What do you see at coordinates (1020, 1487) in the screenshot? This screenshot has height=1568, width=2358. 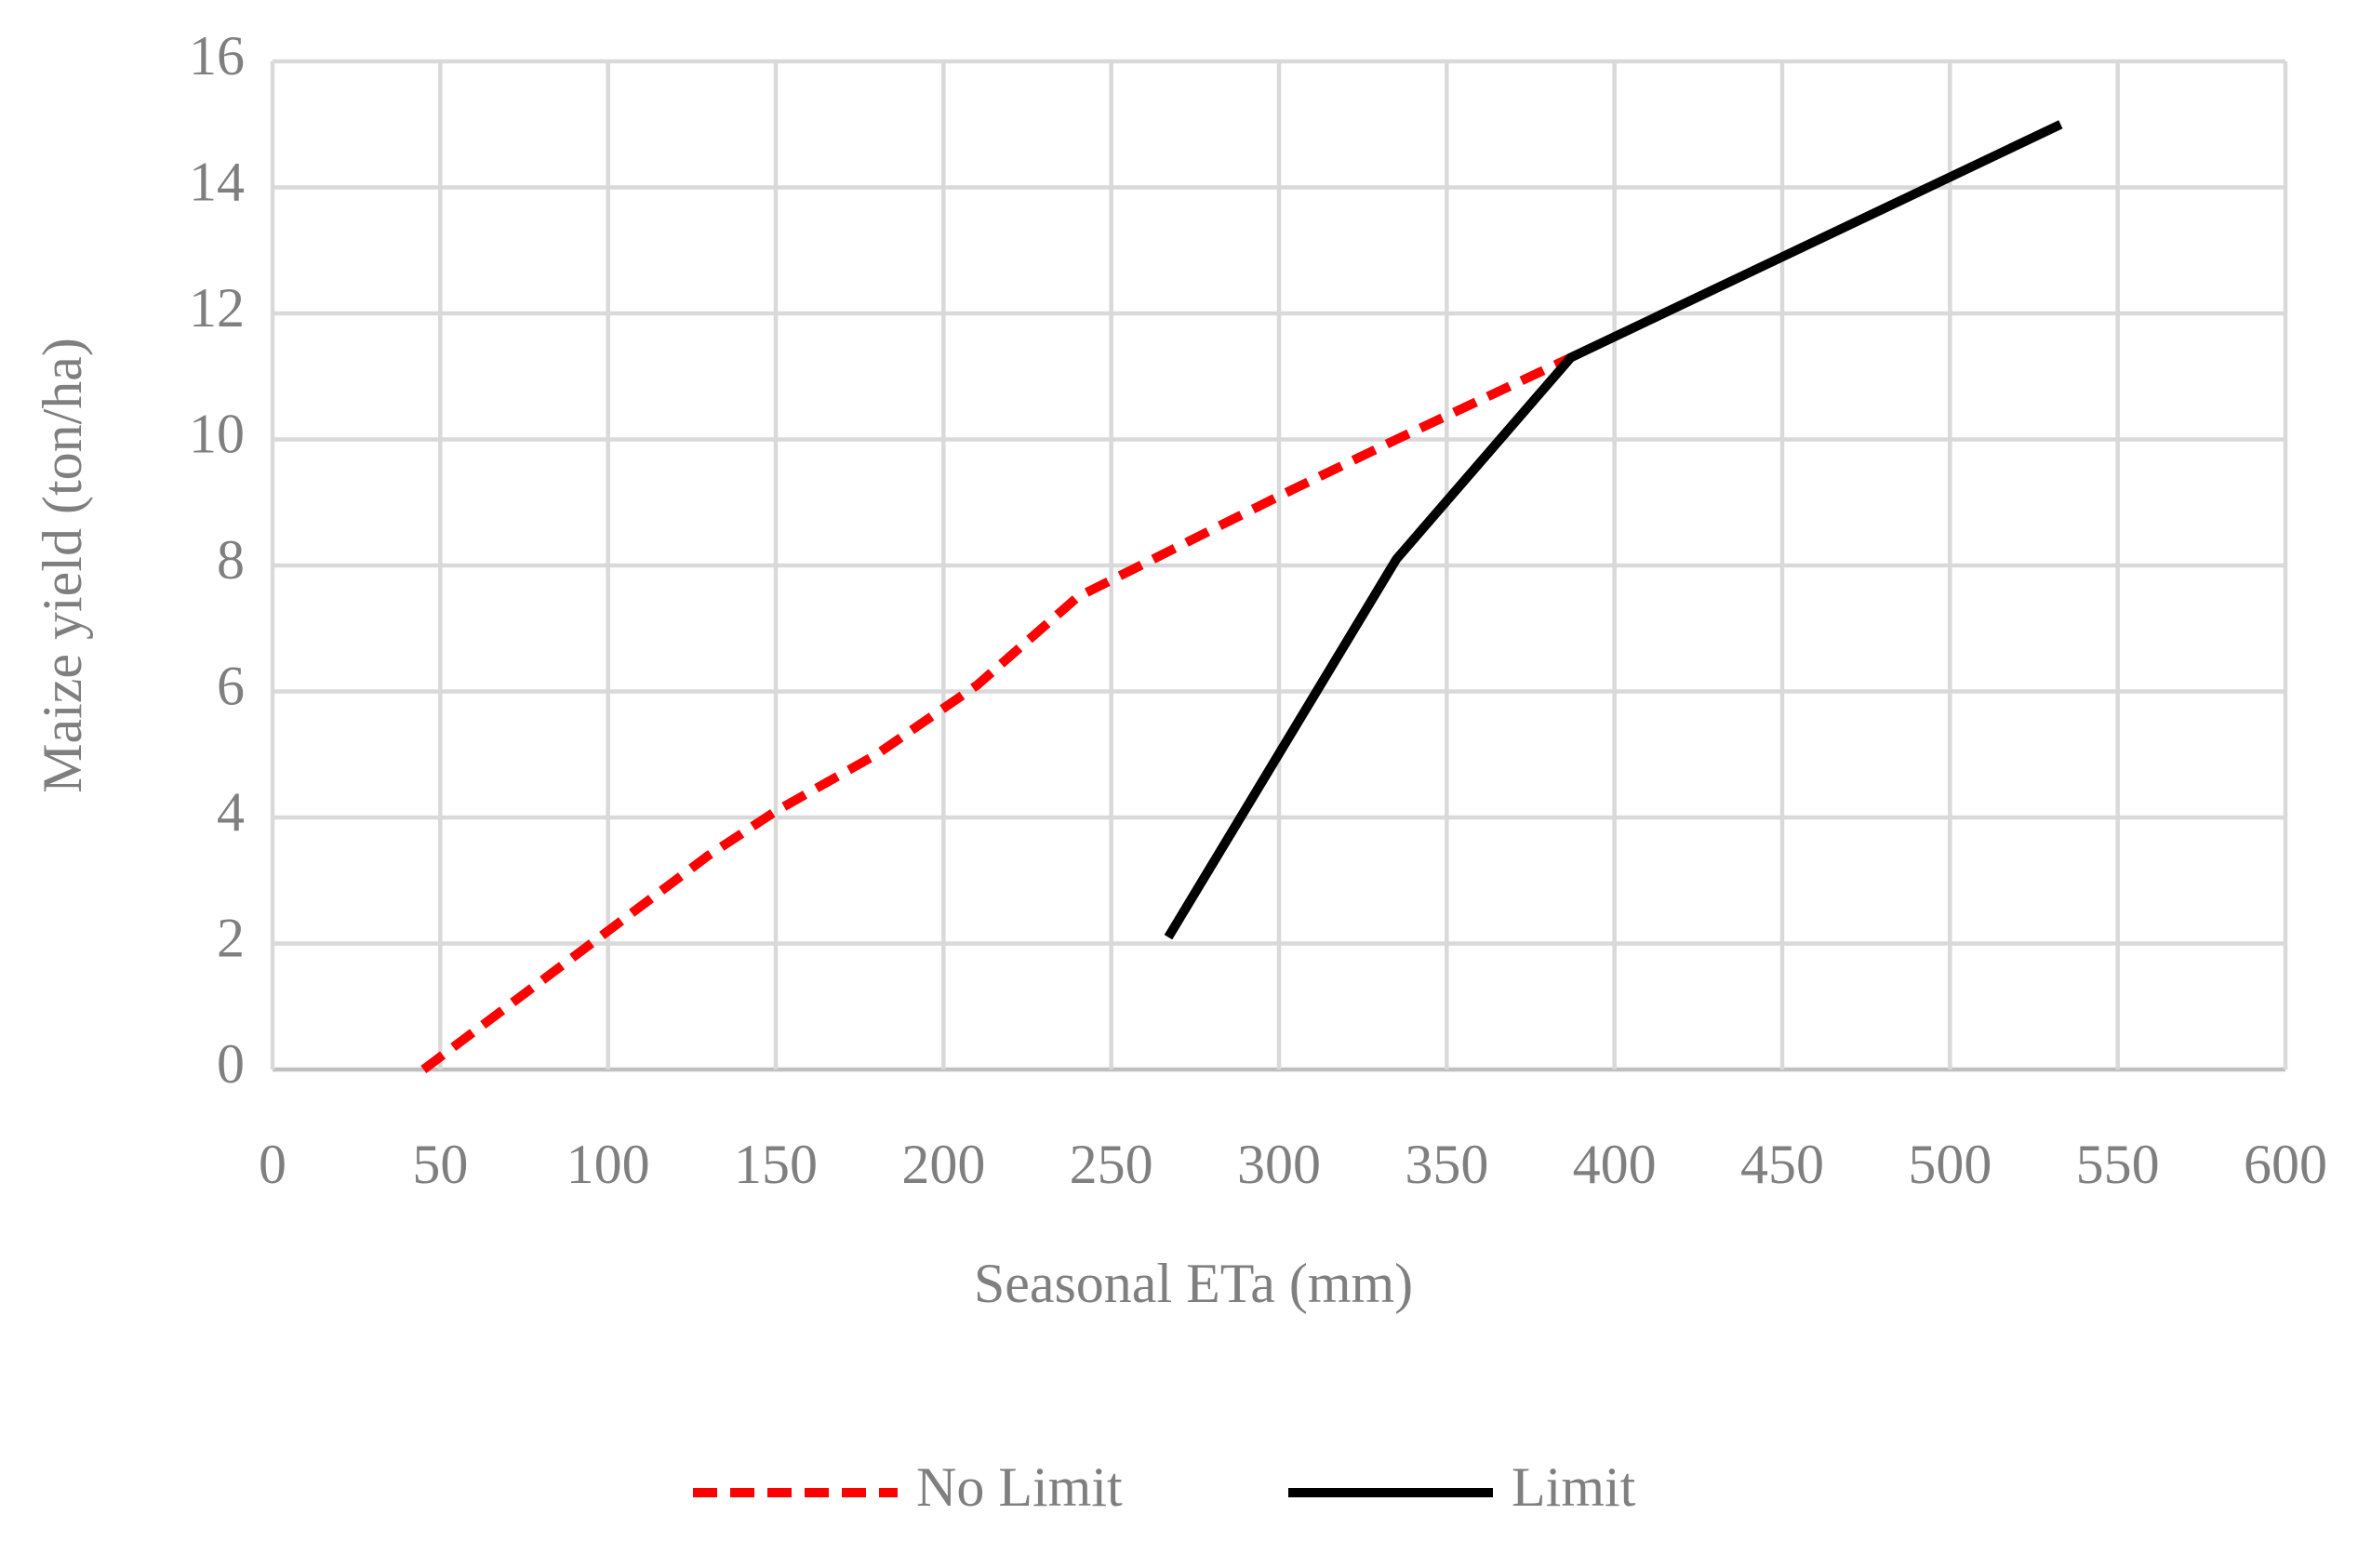 I see `legend-label: No Limit` at bounding box center [1020, 1487].